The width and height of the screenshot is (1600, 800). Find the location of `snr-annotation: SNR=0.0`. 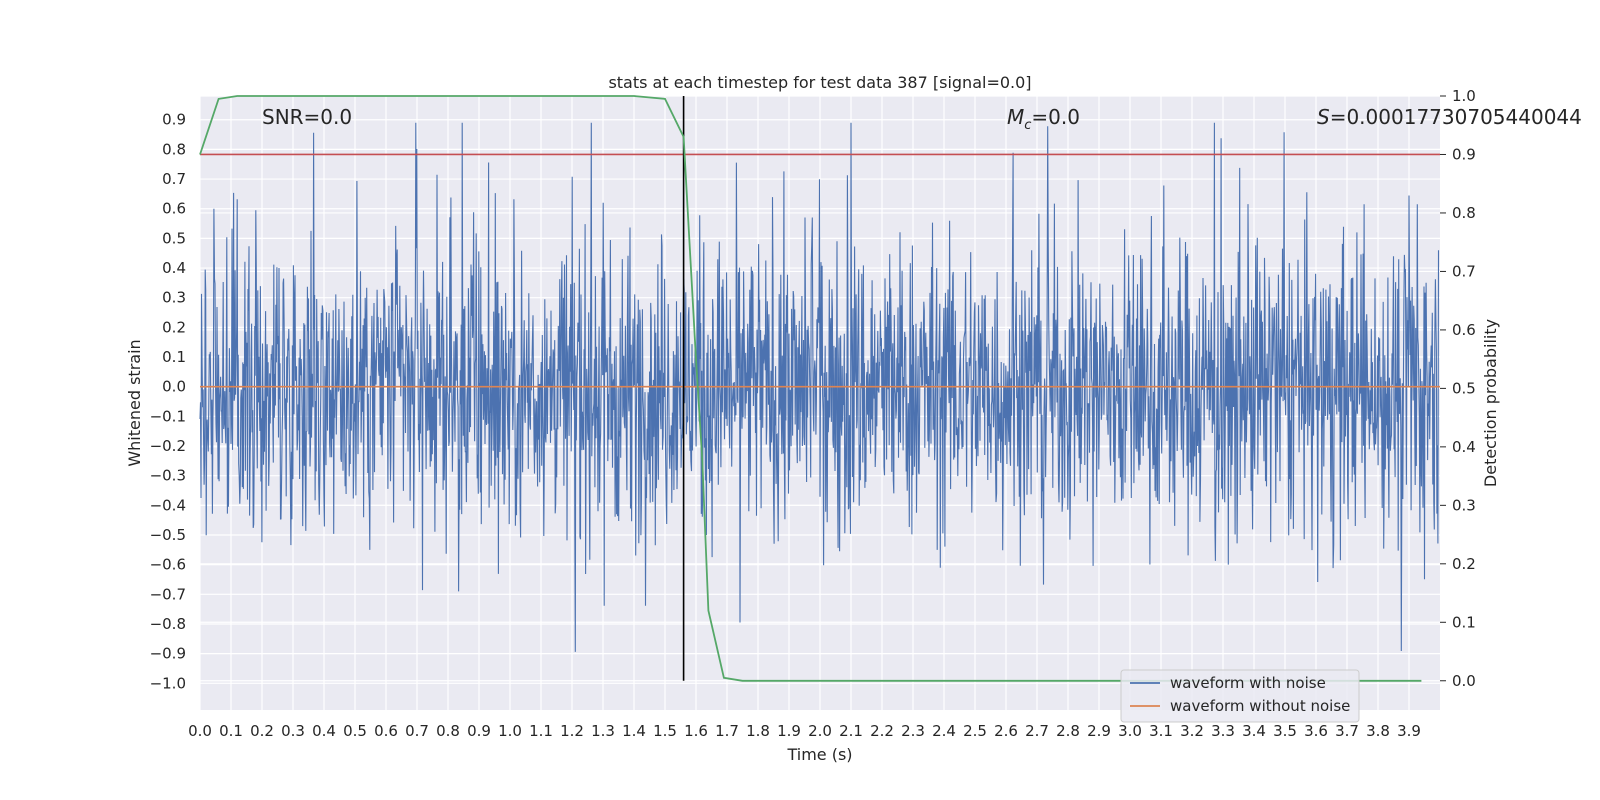

snr-annotation: SNR=0.0 is located at coordinates (307, 117).